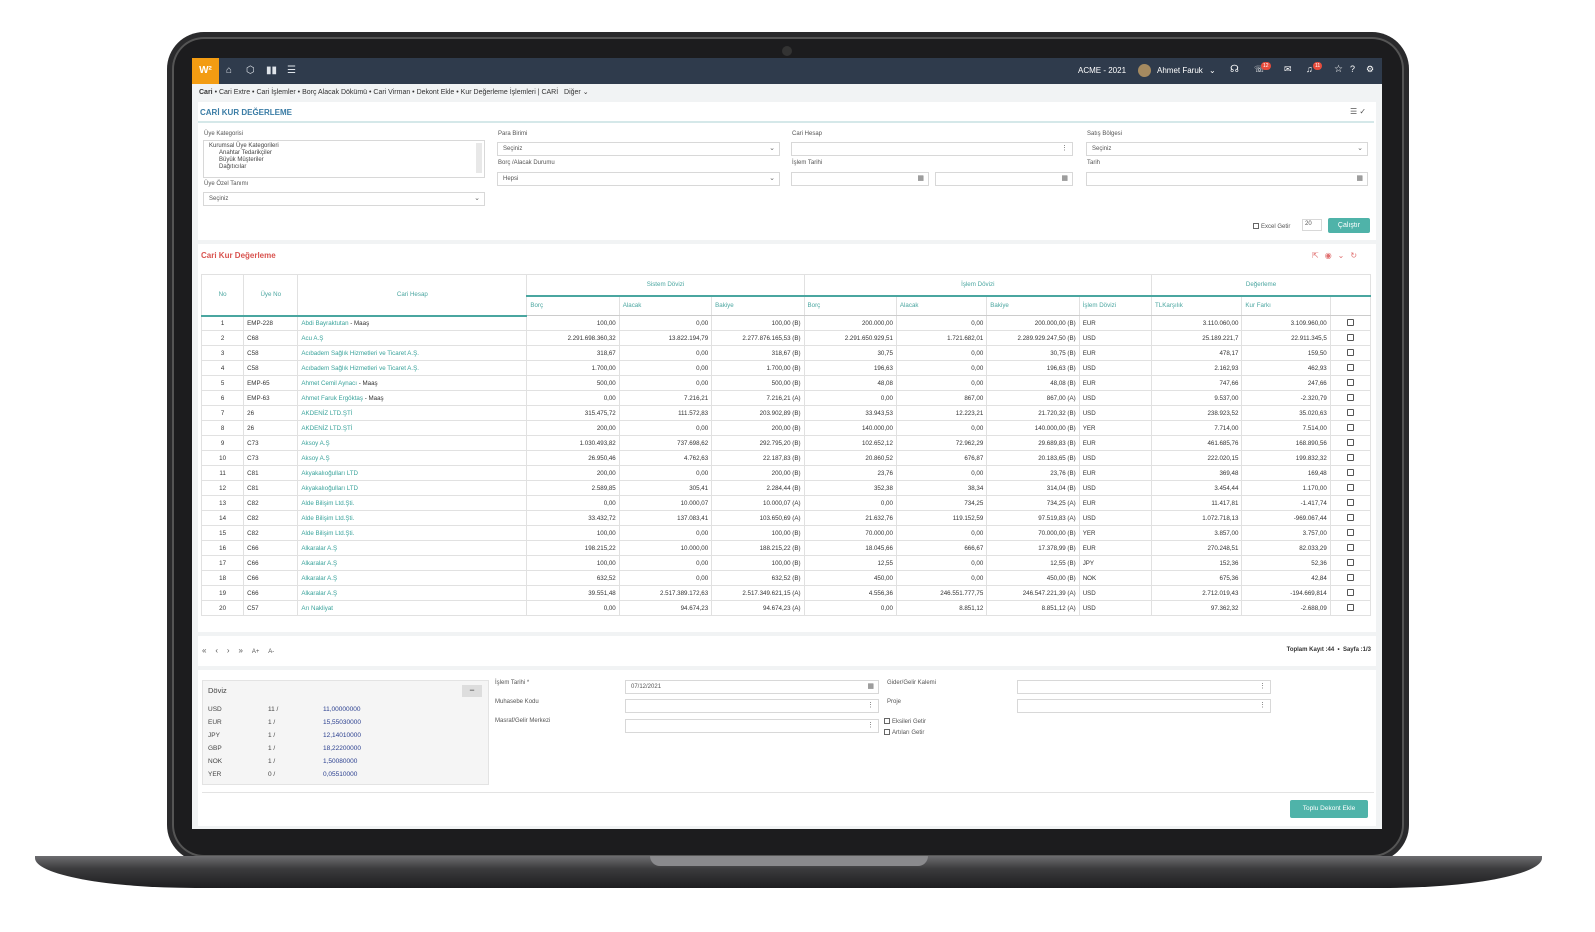 The width and height of the screenshot is (1595, 932). I want to click on toplu-dekont-button: Toplu Dekont Ekle, so click(1329, 809).